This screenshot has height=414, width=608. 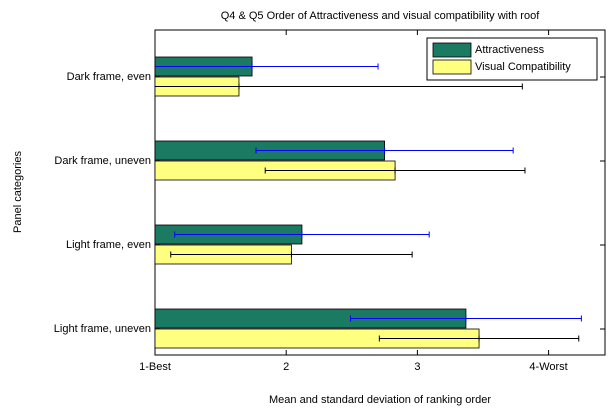 I want to click on legend-label: Attractiveness, so click(x=510, y=50).